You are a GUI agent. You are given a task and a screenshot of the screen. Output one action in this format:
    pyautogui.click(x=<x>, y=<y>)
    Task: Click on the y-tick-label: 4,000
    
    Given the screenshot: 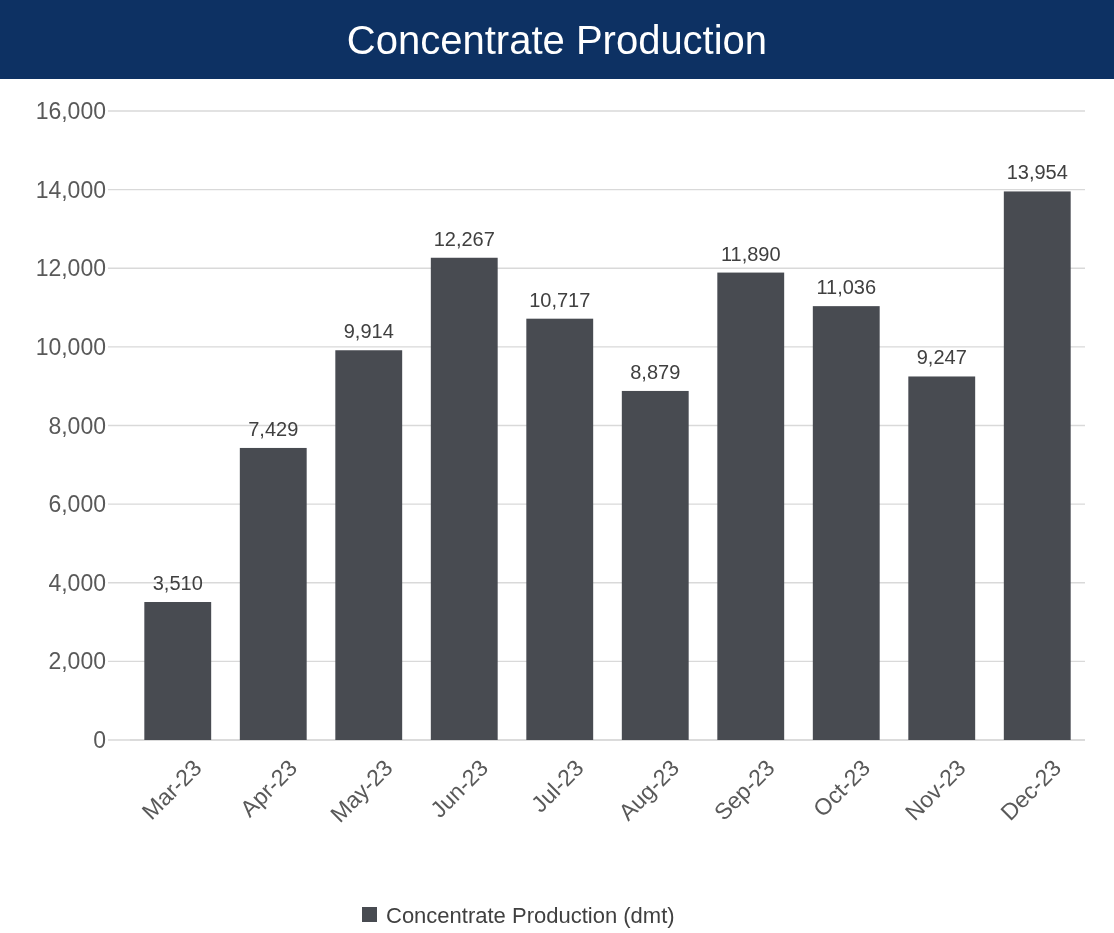 What is the action you would take?
    pyautogui.click(x=77, y=582)
    